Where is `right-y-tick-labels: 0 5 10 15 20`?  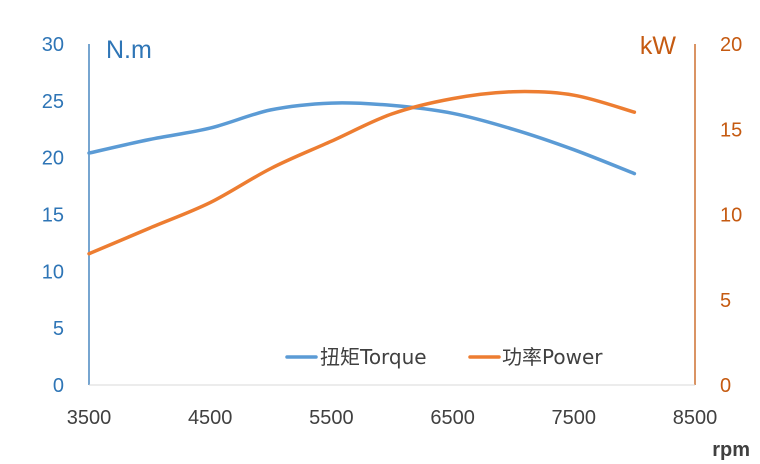
right-y-tick-labels: 0 5 10 15 20 is located at coordinates (731, 215).